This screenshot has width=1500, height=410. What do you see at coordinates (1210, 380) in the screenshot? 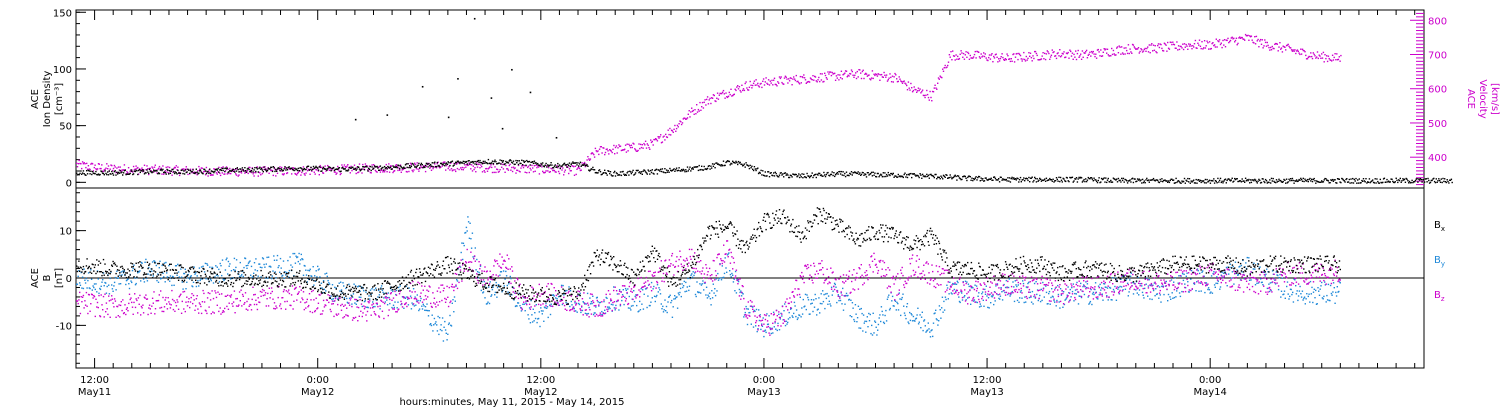
I see `x-tick-time-label: 0:00` at bounding box center [1210, 380].